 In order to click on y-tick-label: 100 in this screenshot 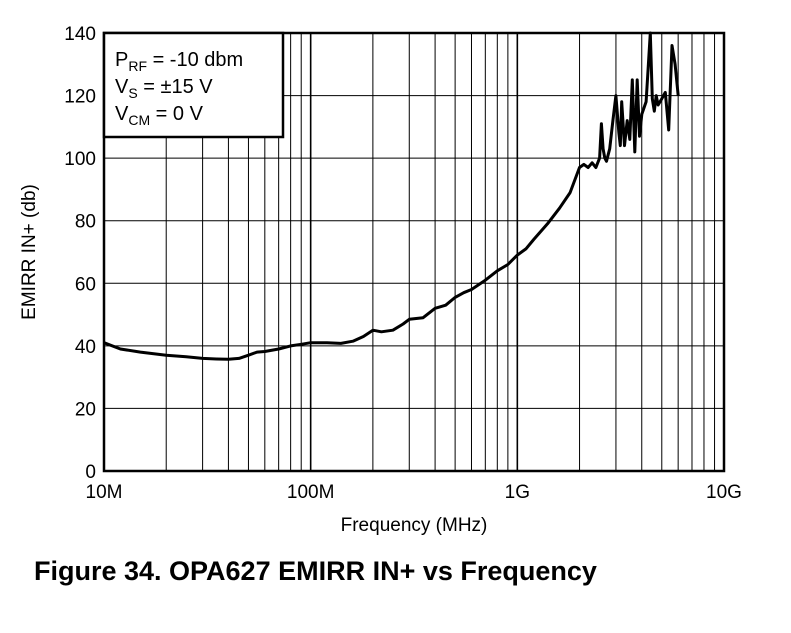, I will do `click(80, 159)`.